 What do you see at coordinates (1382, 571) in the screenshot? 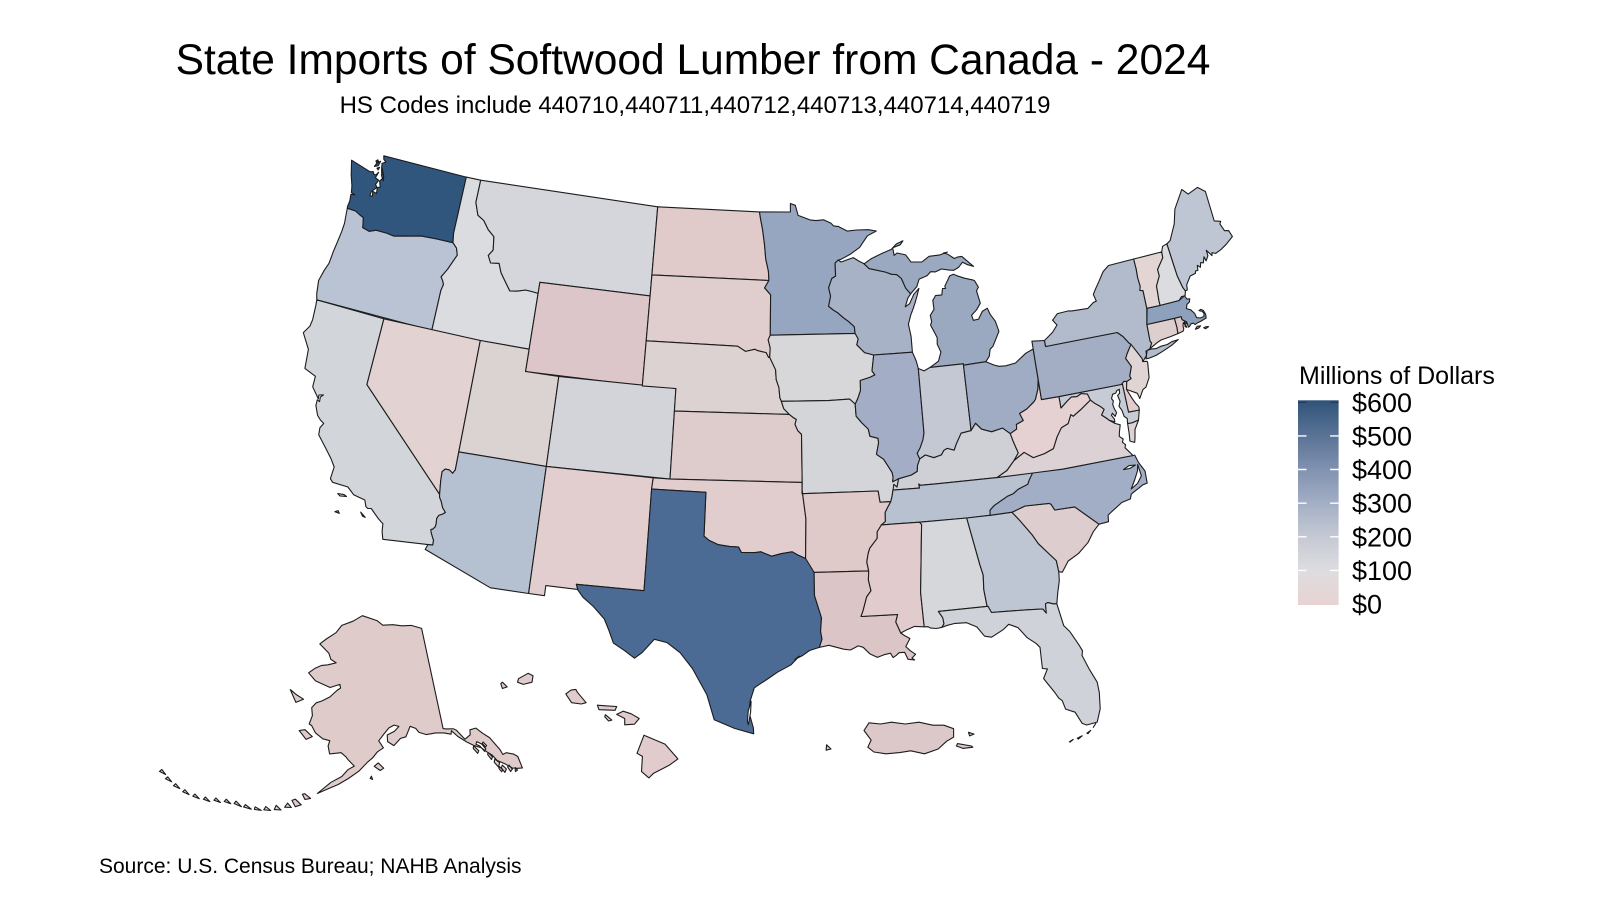
I see `svg-text: $100` at bounding box center [1382, 571].